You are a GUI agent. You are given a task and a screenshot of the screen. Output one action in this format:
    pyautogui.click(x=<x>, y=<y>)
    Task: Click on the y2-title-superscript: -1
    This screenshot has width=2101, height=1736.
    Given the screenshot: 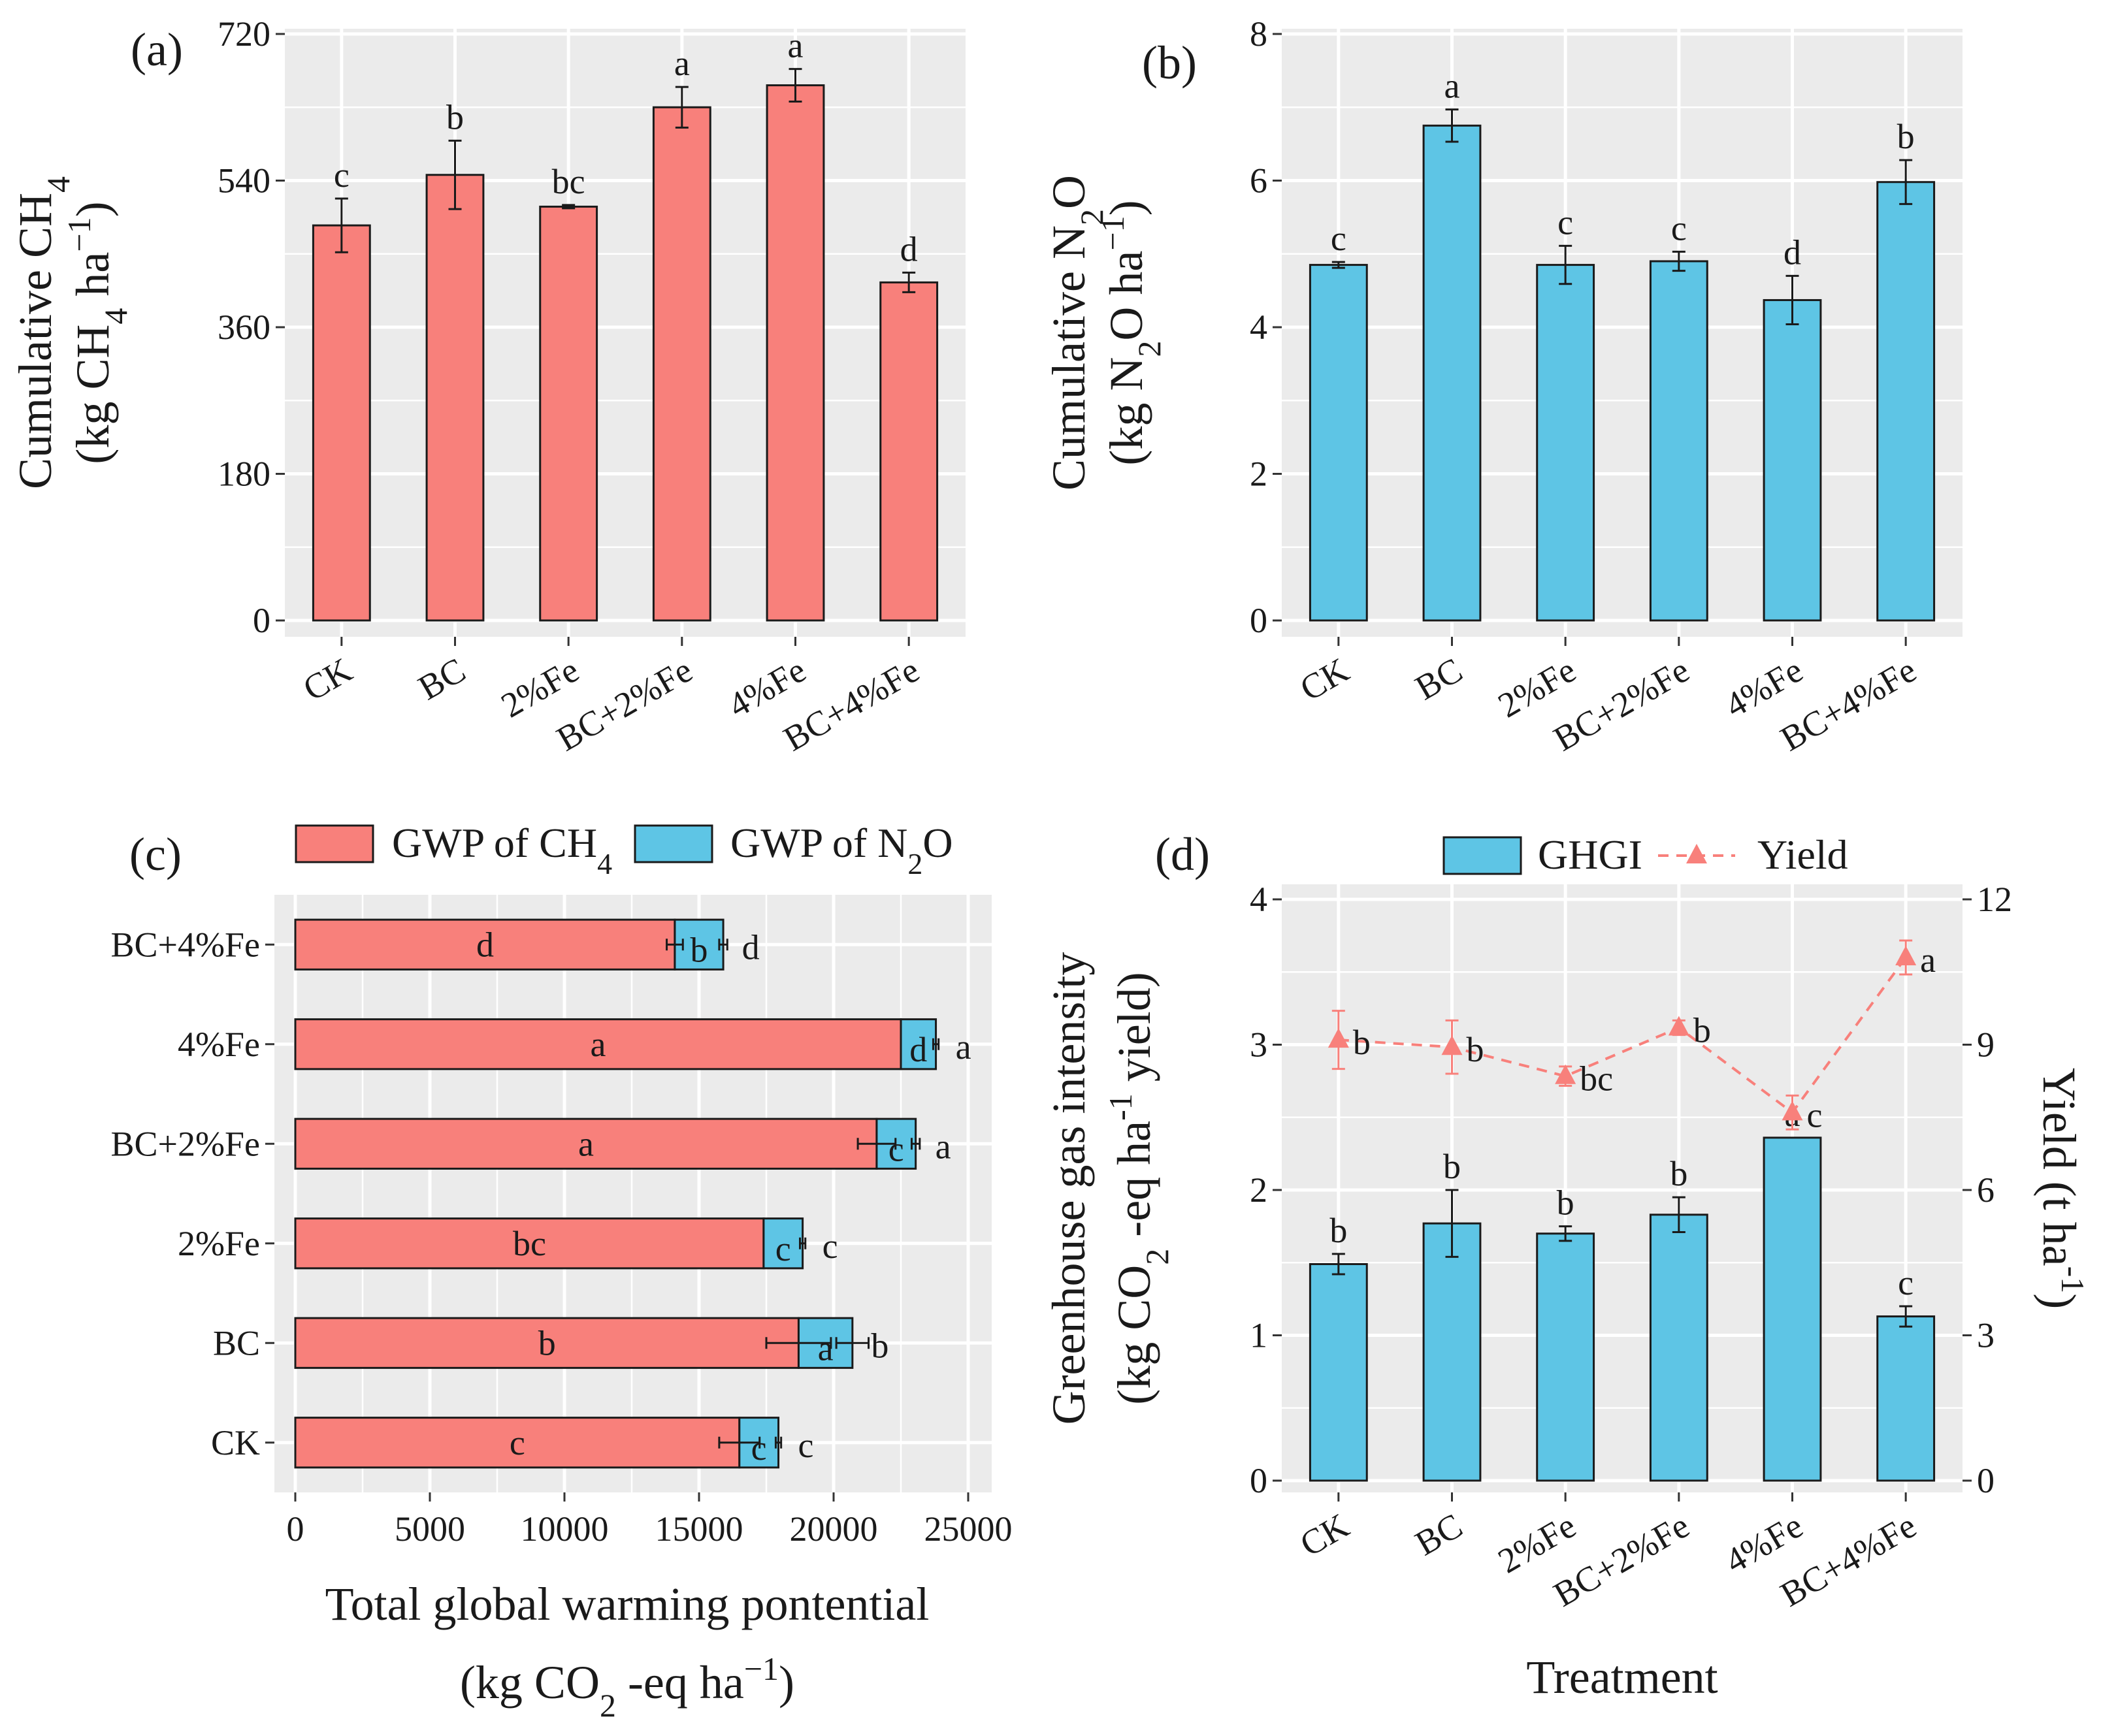 What is the action you would take?
    pyautogui.click(x=2073, y=1280)
    